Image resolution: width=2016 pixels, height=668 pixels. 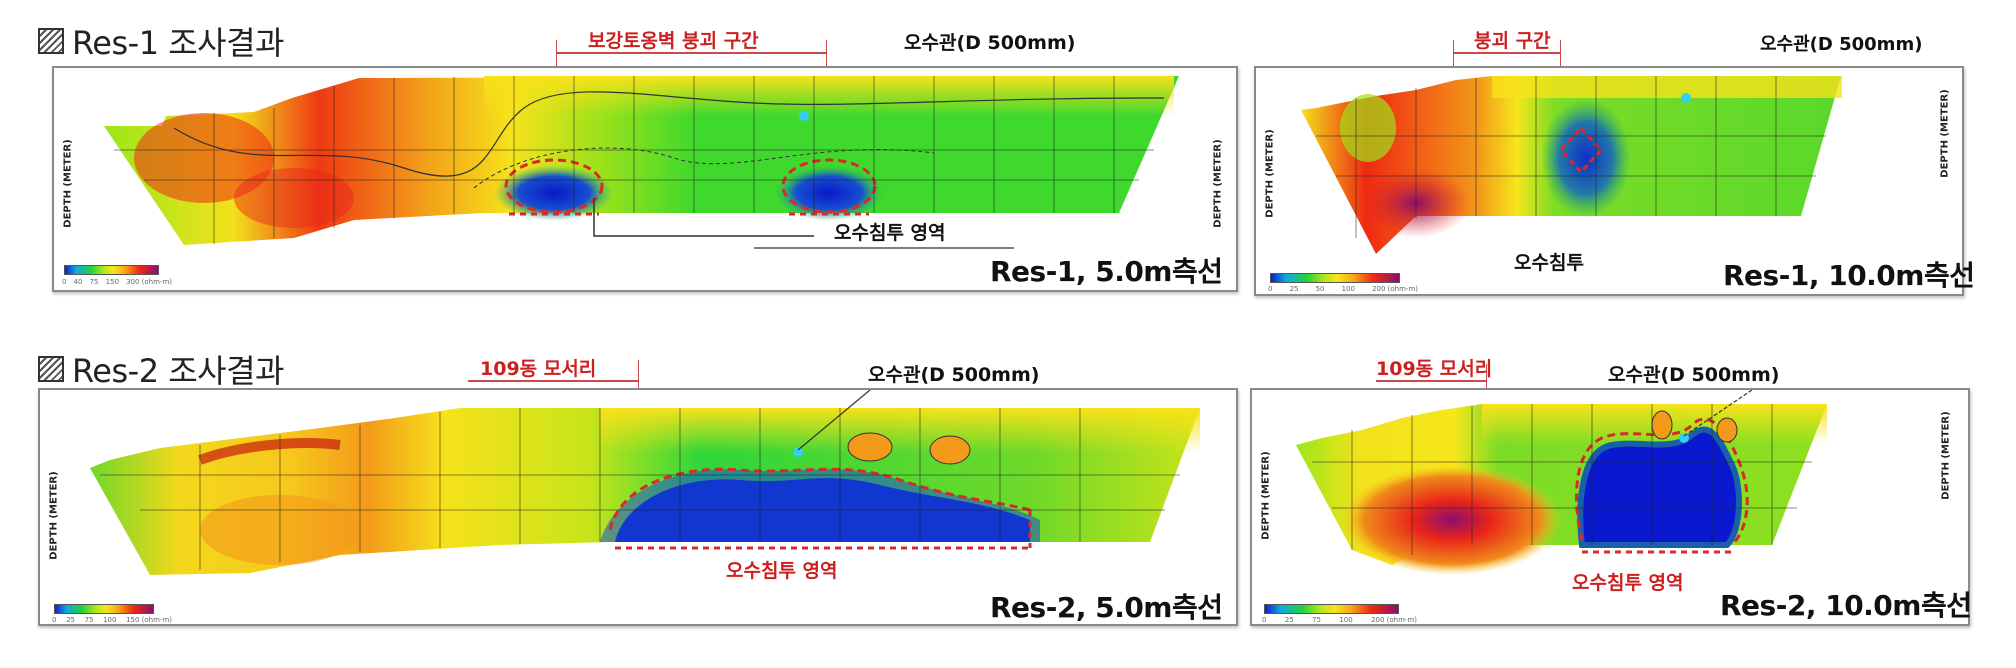 What do you see at coordinates (638, 385) in the screenshot?
I see `building-corner-tick` at bounding box center [638, 385].